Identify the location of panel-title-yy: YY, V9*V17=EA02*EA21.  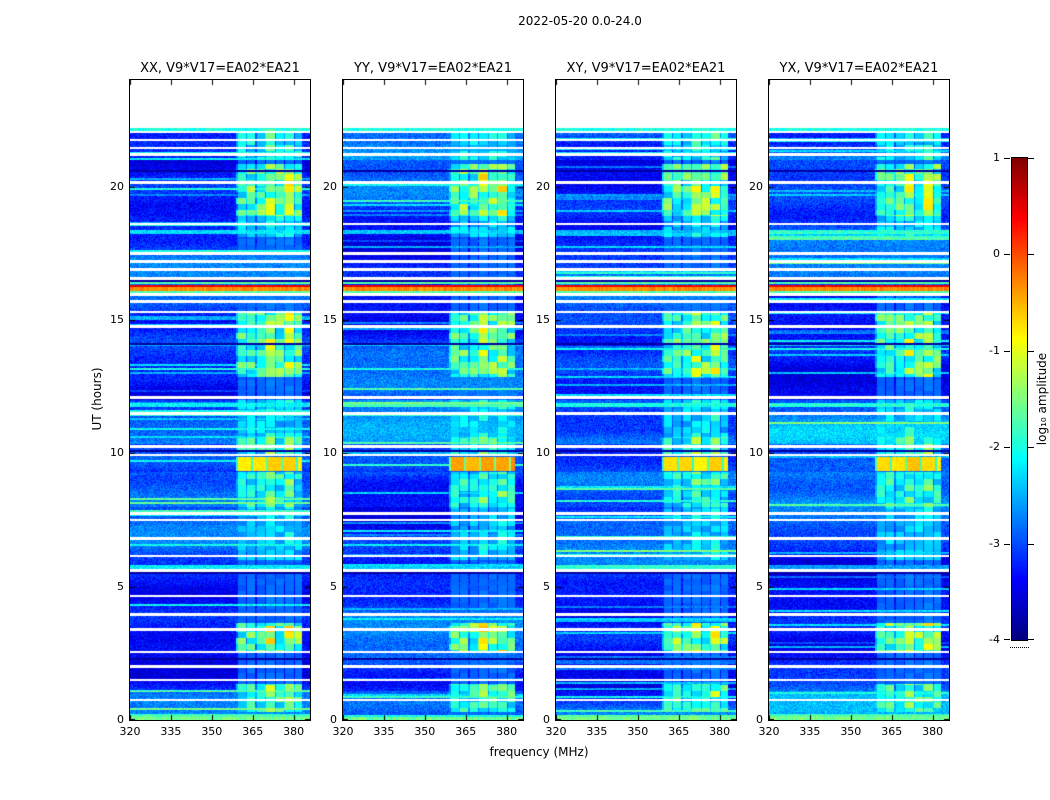
(433, 68).